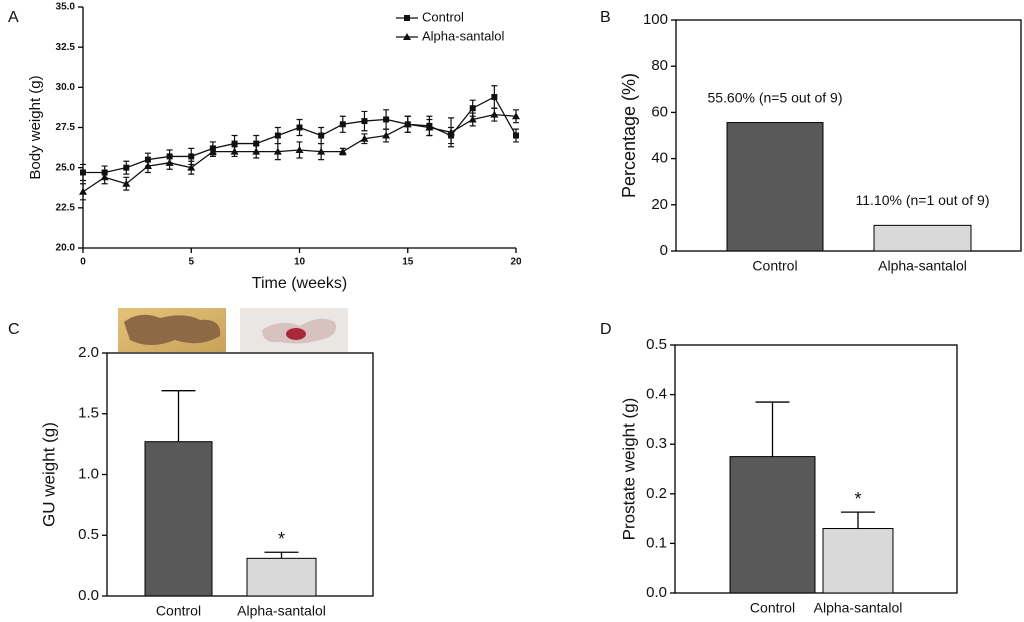 Image resolution: width=1024 pixels, height=622 pixels. I want to click on y-tick-label: 2.0, so click(88, 352).